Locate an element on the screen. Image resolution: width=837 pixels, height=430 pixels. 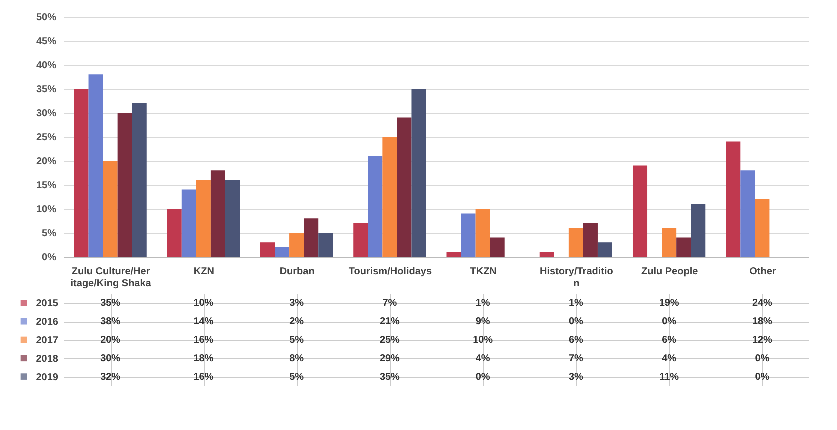
data-label: 32% is located at coordinates (110, 377).